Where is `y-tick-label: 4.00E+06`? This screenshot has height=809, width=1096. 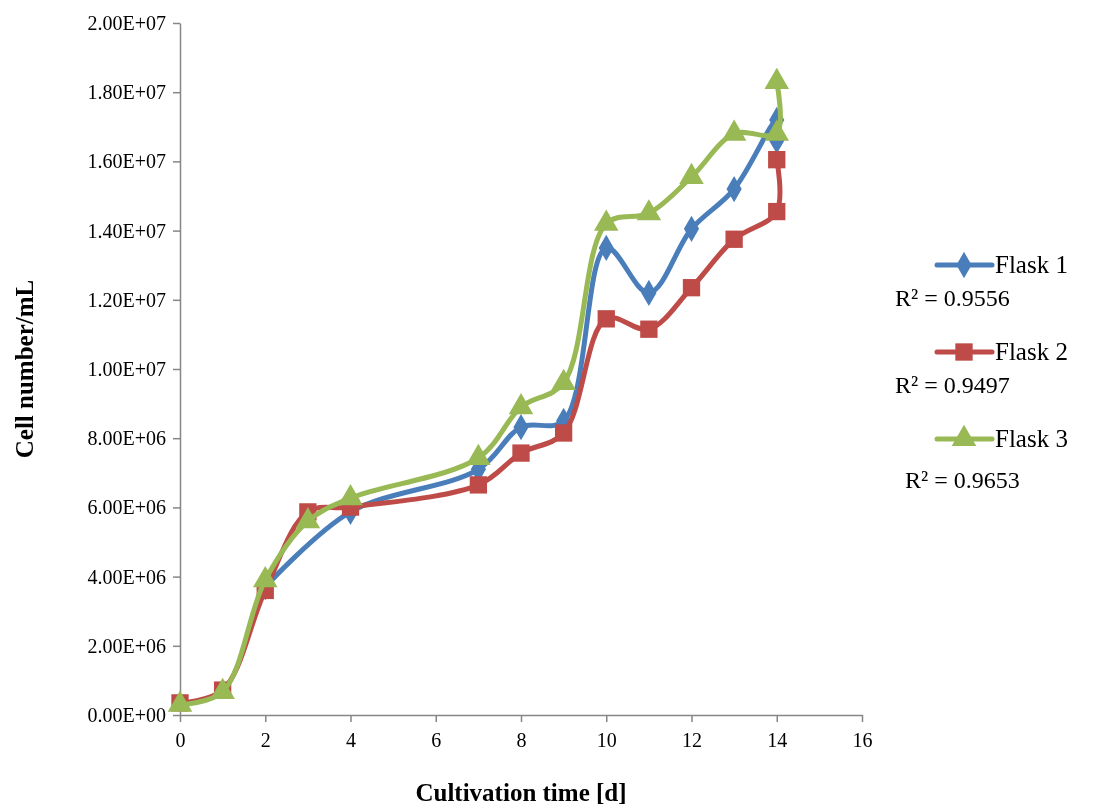
y-tick-label: 4.00E+06 is located at coordinates (126, 576).